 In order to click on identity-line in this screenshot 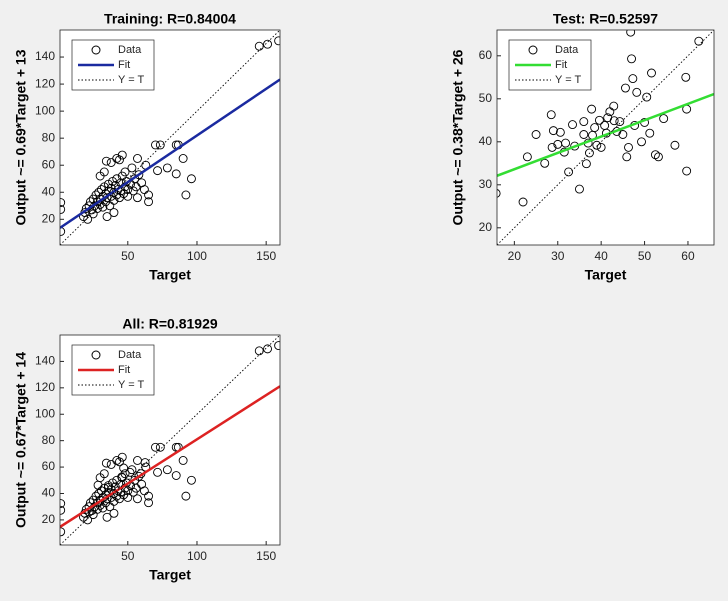, I will do `click(170, 440)`.